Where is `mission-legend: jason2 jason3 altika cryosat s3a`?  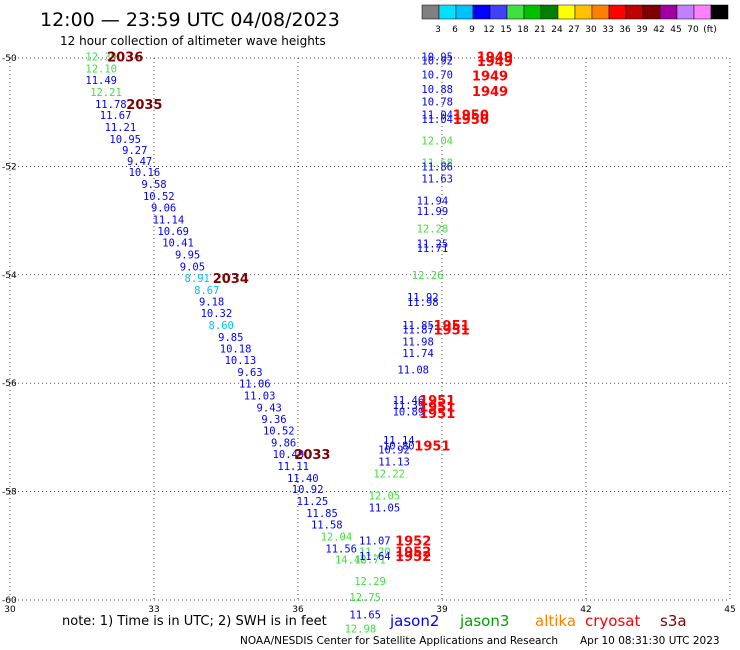
mission-legend: jason2 jason3 altika cryosat s3a is located at coordinates (538, 621).